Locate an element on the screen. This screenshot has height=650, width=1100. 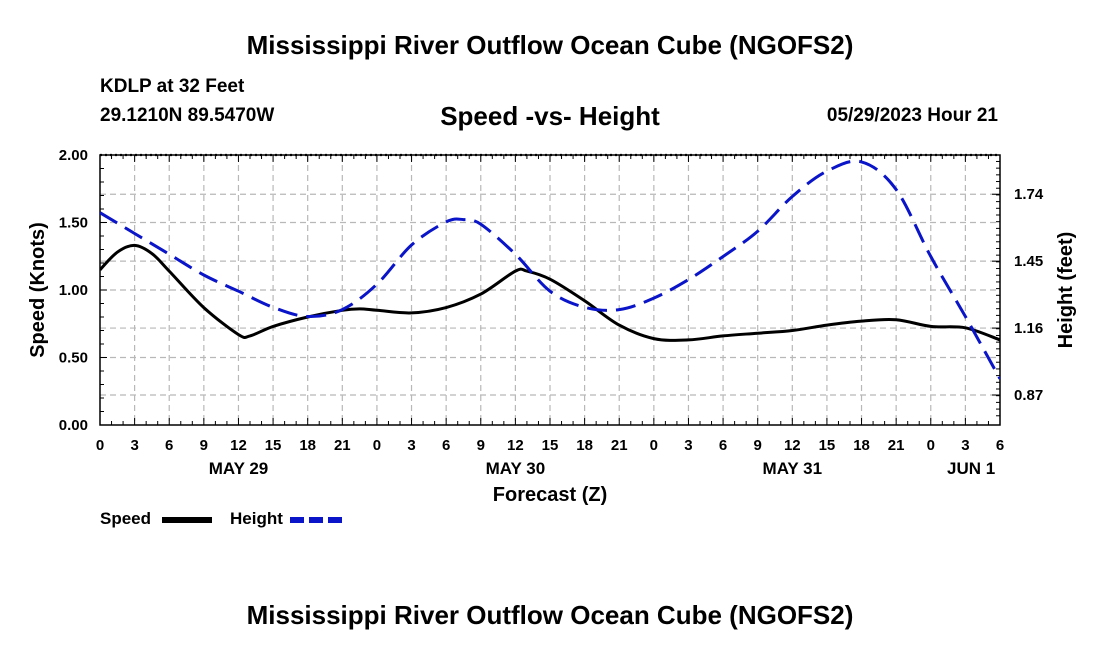
y2-tick-label: 1.45 is located at coordinates (1028, 261).